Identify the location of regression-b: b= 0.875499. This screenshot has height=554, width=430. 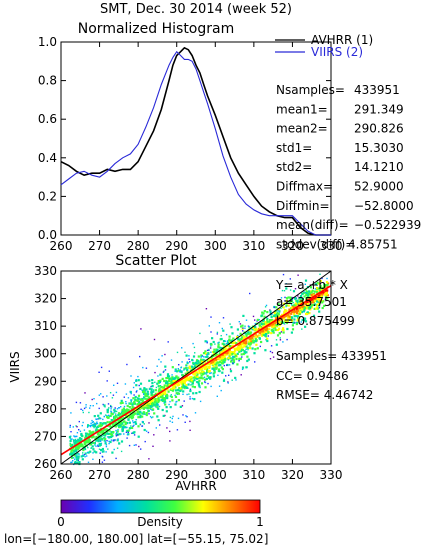
(315, 321).